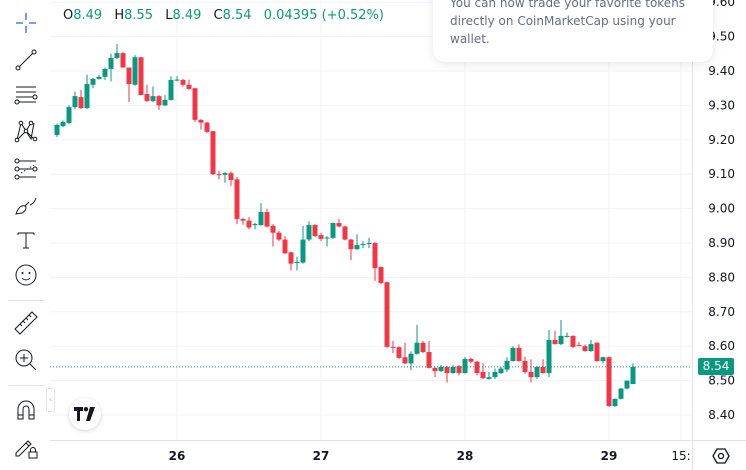 The width and height of the screenshot is (746, 470). Describe the element at coordinates (26, 131) in the screenshot. I see `pattern-tool-button` at that location.